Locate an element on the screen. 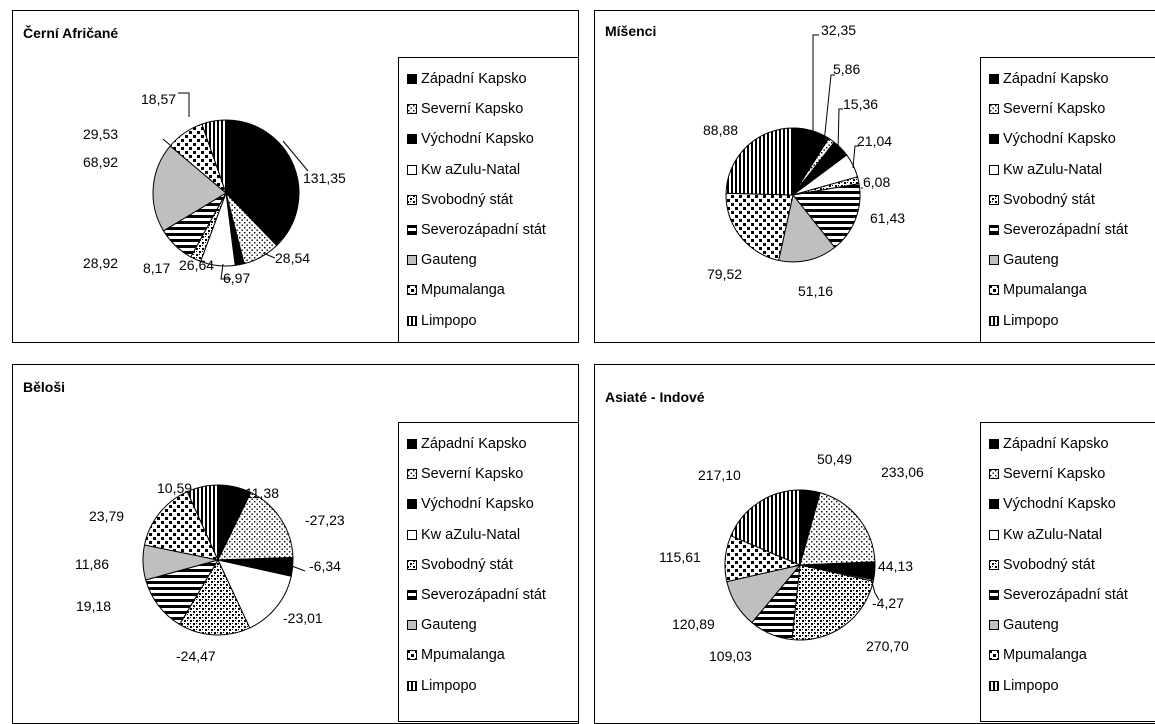 The height and width of the screenshot is (724, 1155). chart-title: Běloši is located at coordinates (44, 387).